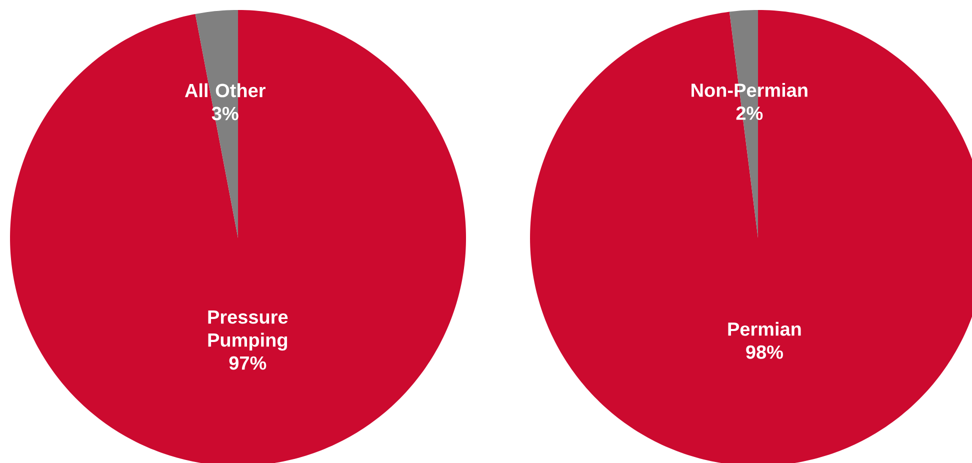 The image size is (972, 463). Describe the element at coordinates (247, 363) in the screenshot. I see `data-label: 97%` at that location.